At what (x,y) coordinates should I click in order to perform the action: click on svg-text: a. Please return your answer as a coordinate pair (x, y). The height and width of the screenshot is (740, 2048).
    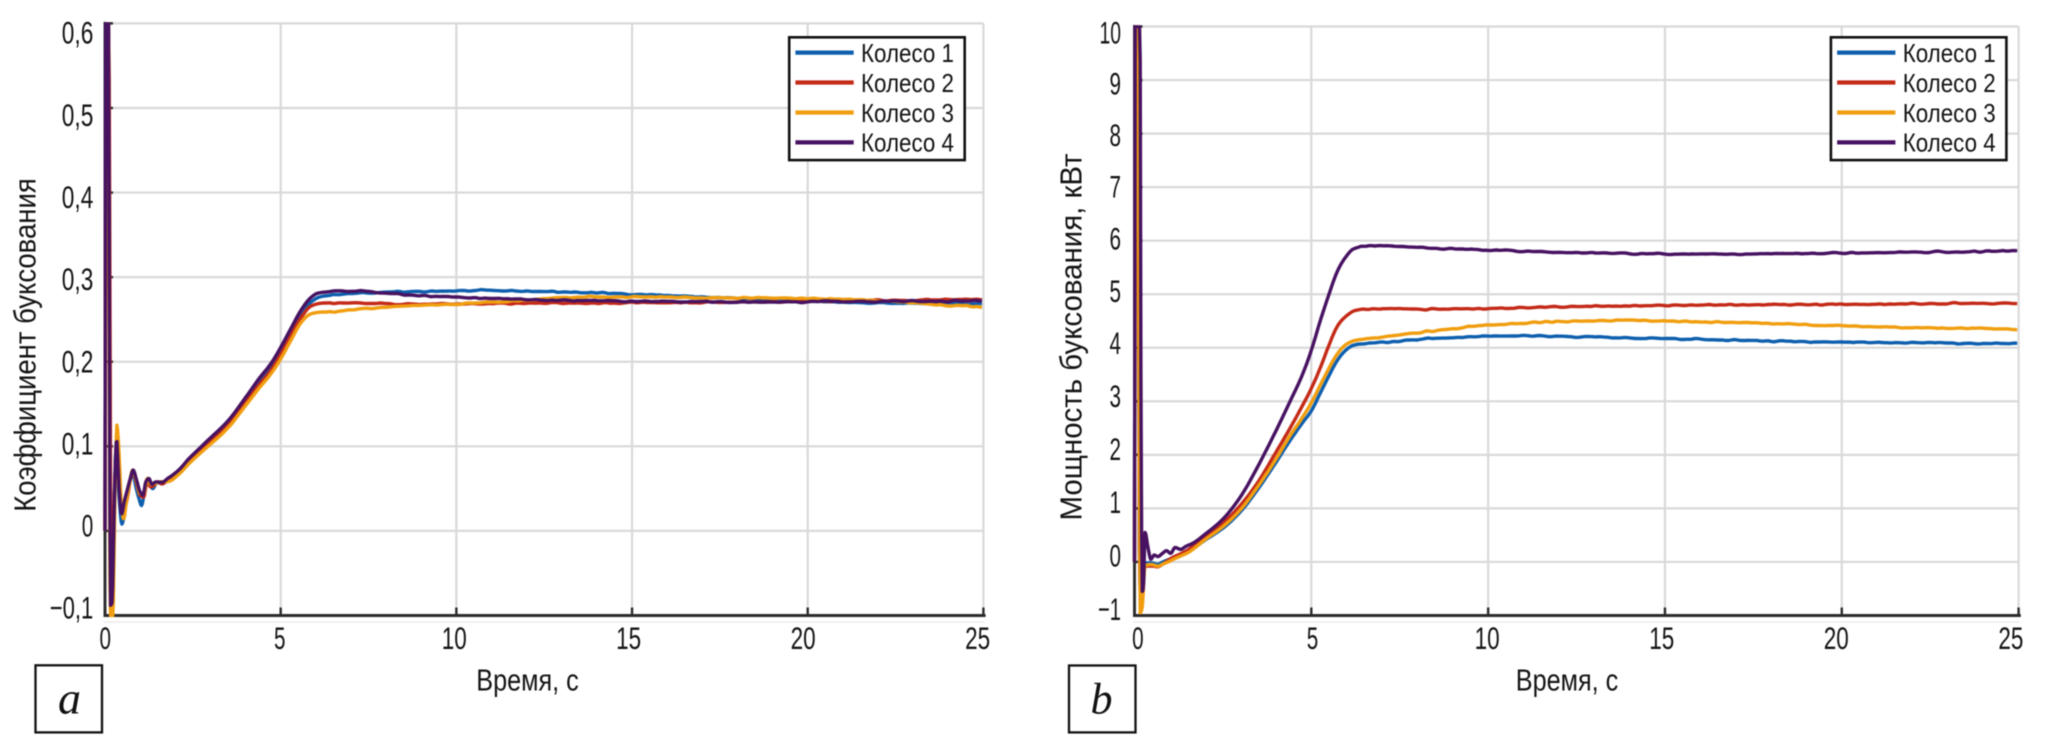
    Looking at the image, I should click on (69, 698).